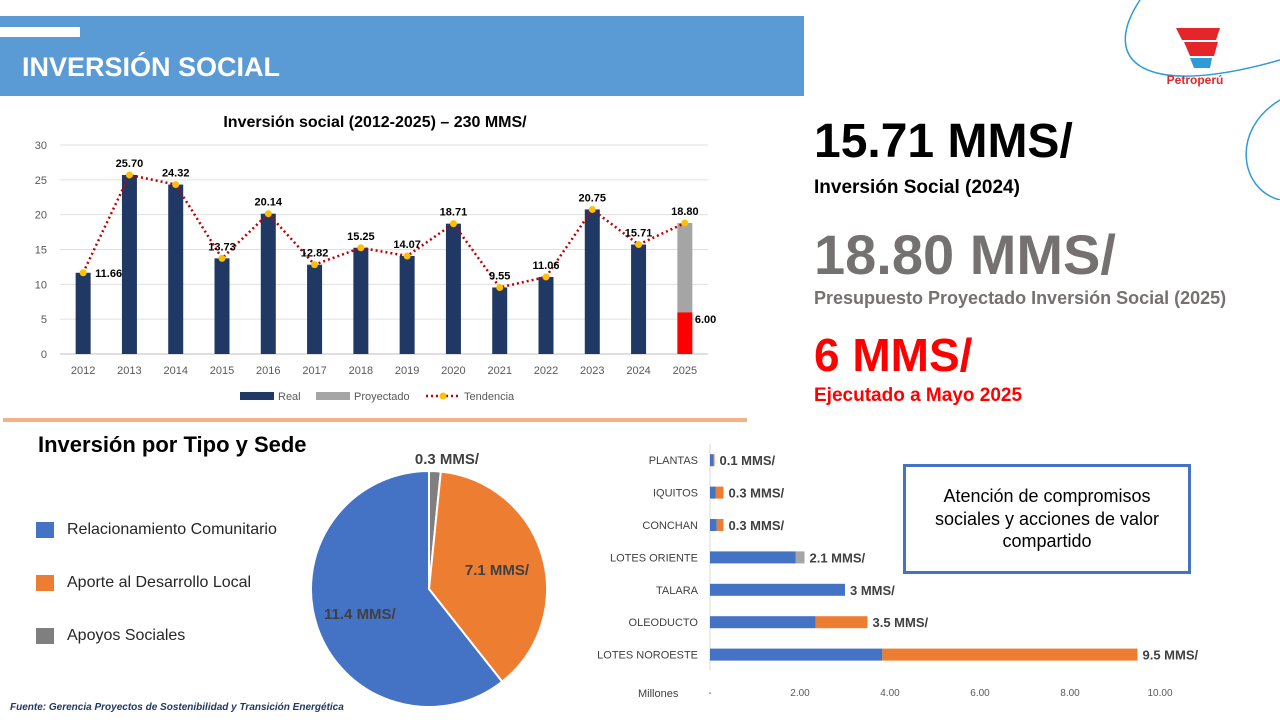  What do you see at coordinates (130, 164) in the screenshot?
I see `data-label: 25.70` at bounding box center [130, 164].